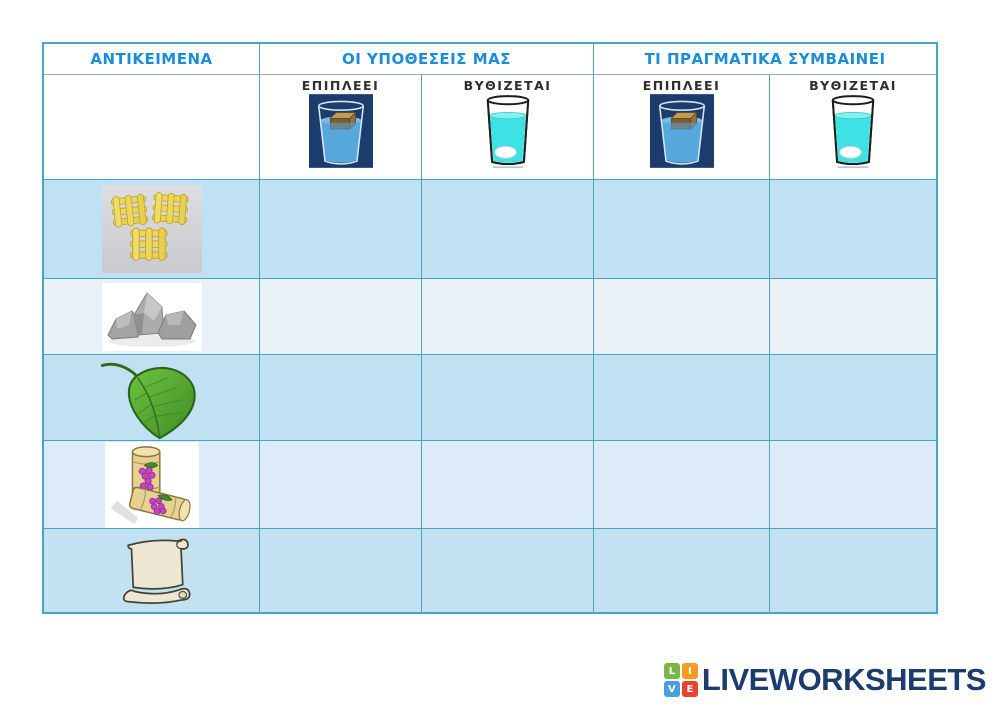 Image resolution: width=1000 pixels, height=707 pixels. I want to click on logo-square-v: V, so click(671, 689).